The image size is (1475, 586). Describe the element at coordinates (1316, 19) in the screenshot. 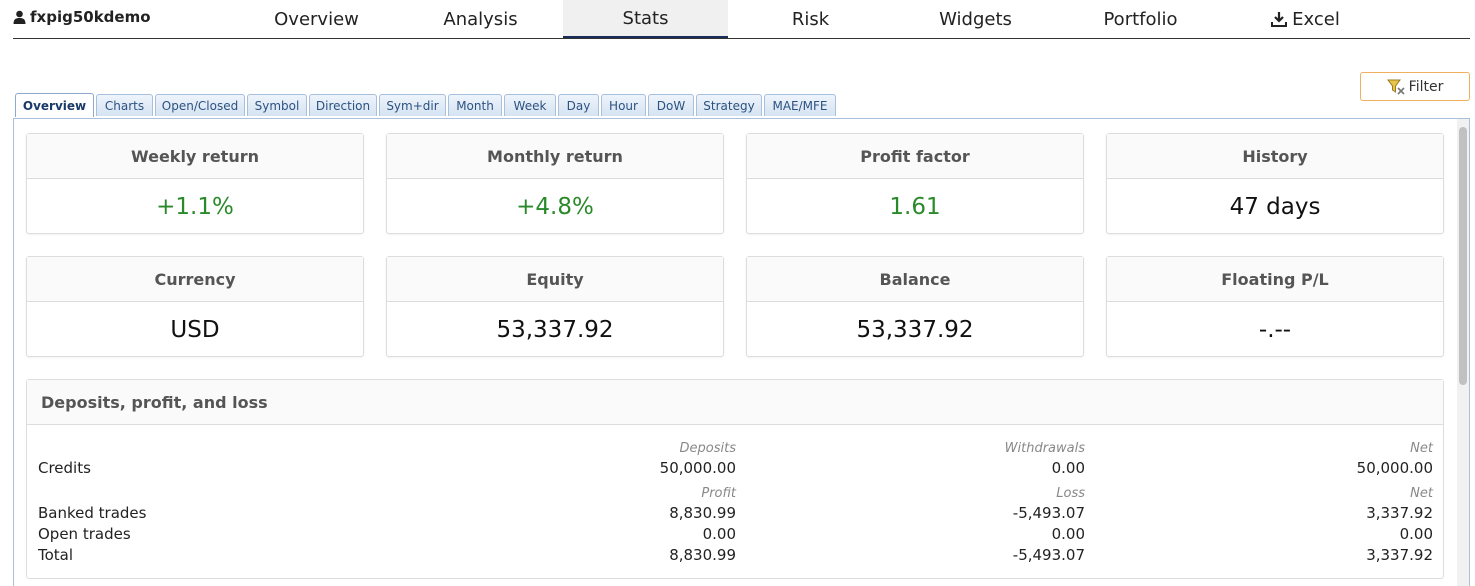

I see `nav-tab-label: Excel` at that location.